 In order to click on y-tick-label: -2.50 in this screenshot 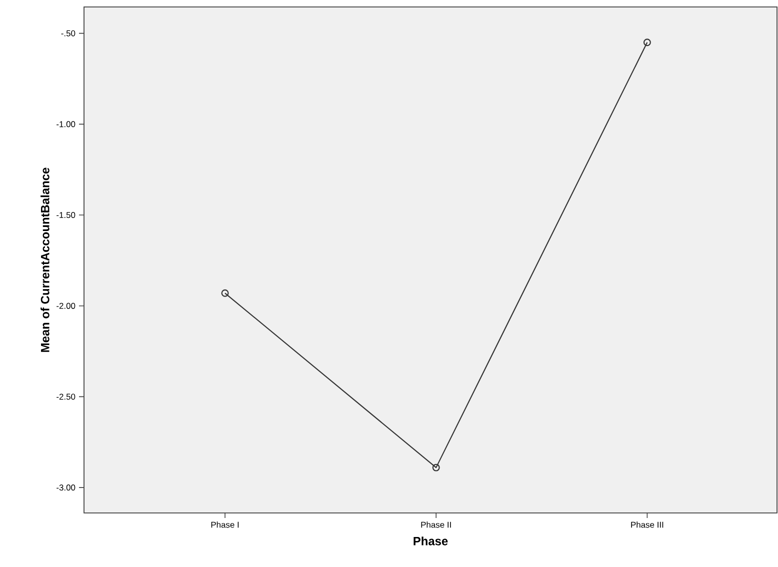, I will do `click(66, 397)`.